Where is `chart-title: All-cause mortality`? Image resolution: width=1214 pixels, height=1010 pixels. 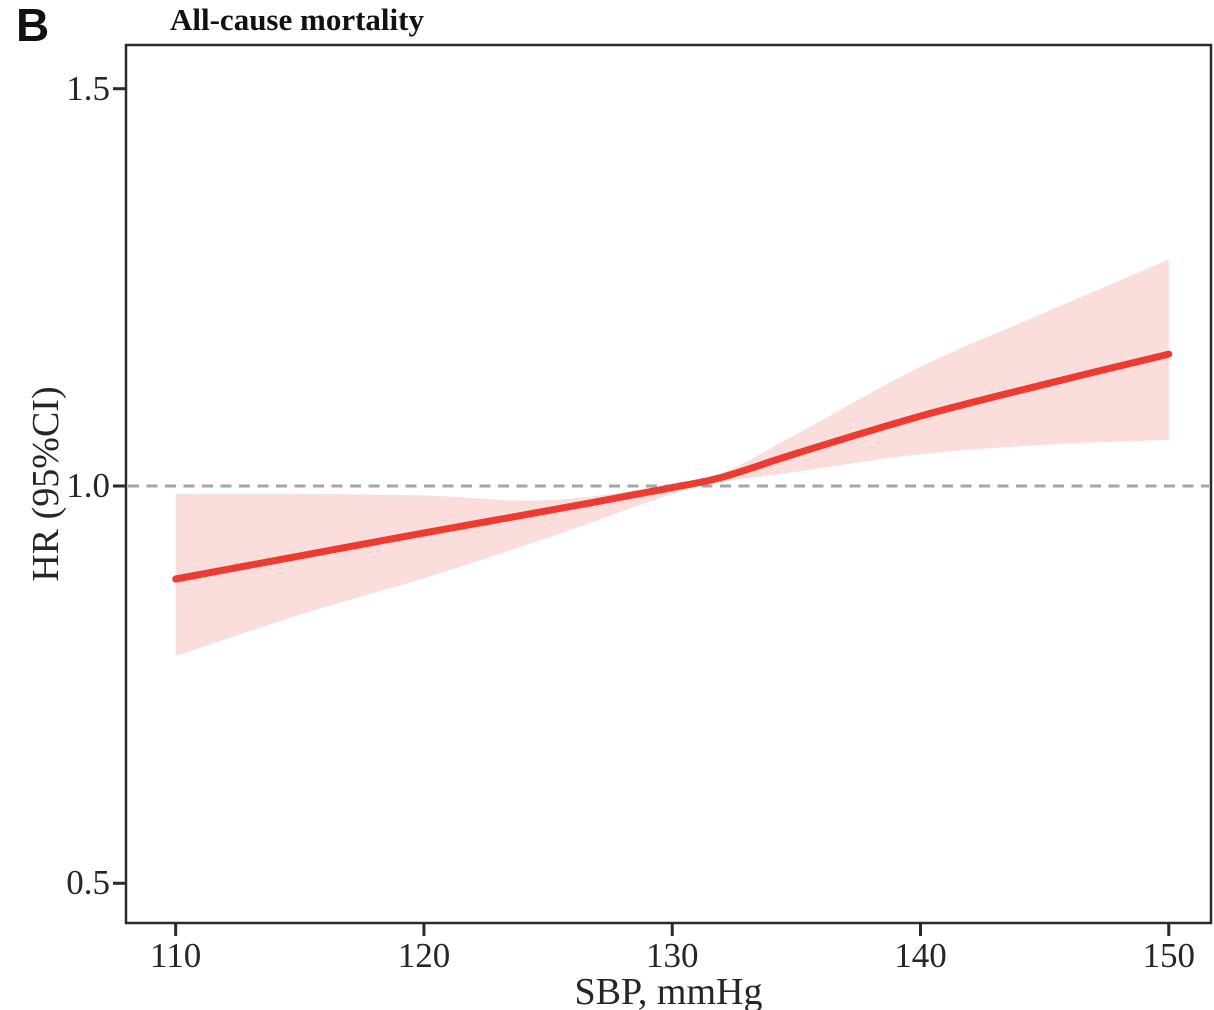 chart-title: All-cause mortality is located at coordinates (297, 19).